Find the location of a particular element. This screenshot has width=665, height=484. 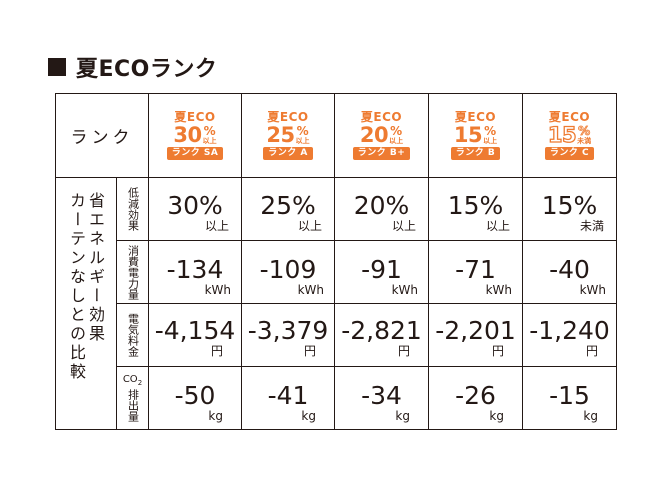

badge-cell: 夏ECO 15% 以上 ランク B is located at coordinates (475, 135).